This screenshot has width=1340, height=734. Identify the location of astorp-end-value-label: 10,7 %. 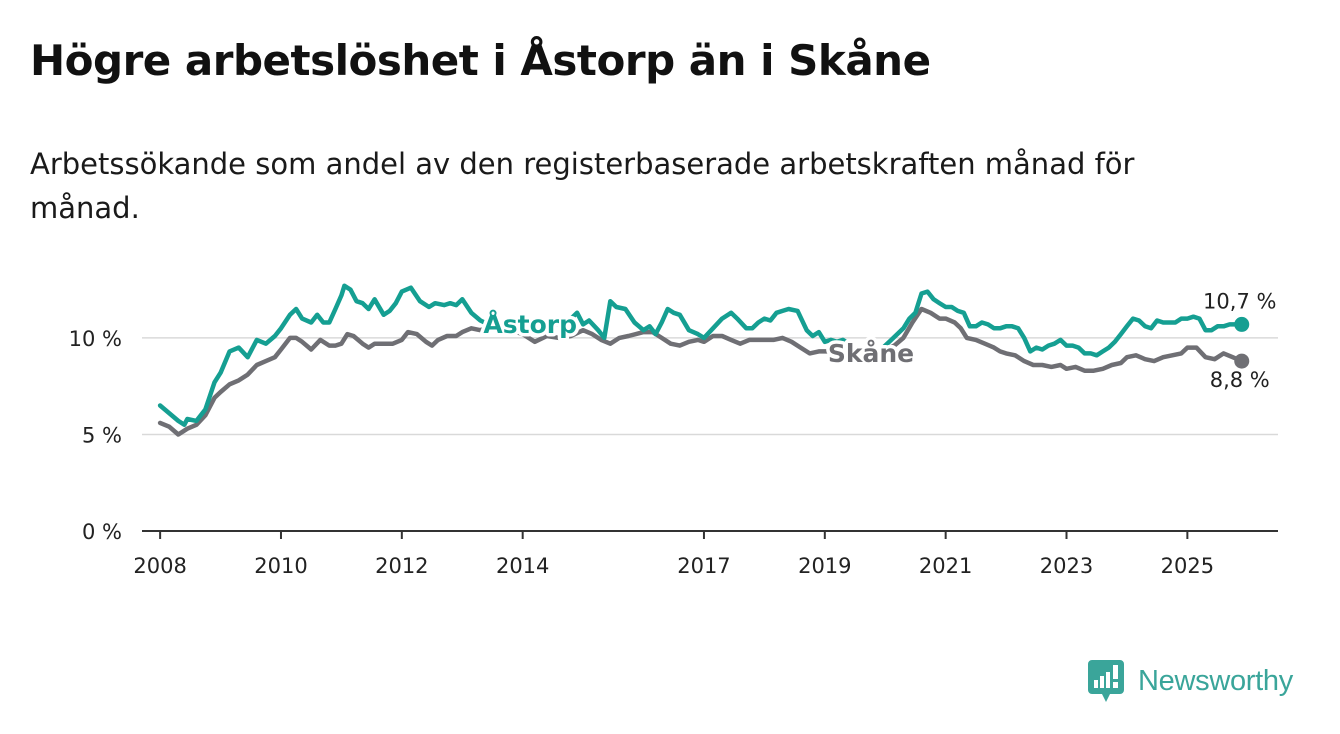
(1239, 301).